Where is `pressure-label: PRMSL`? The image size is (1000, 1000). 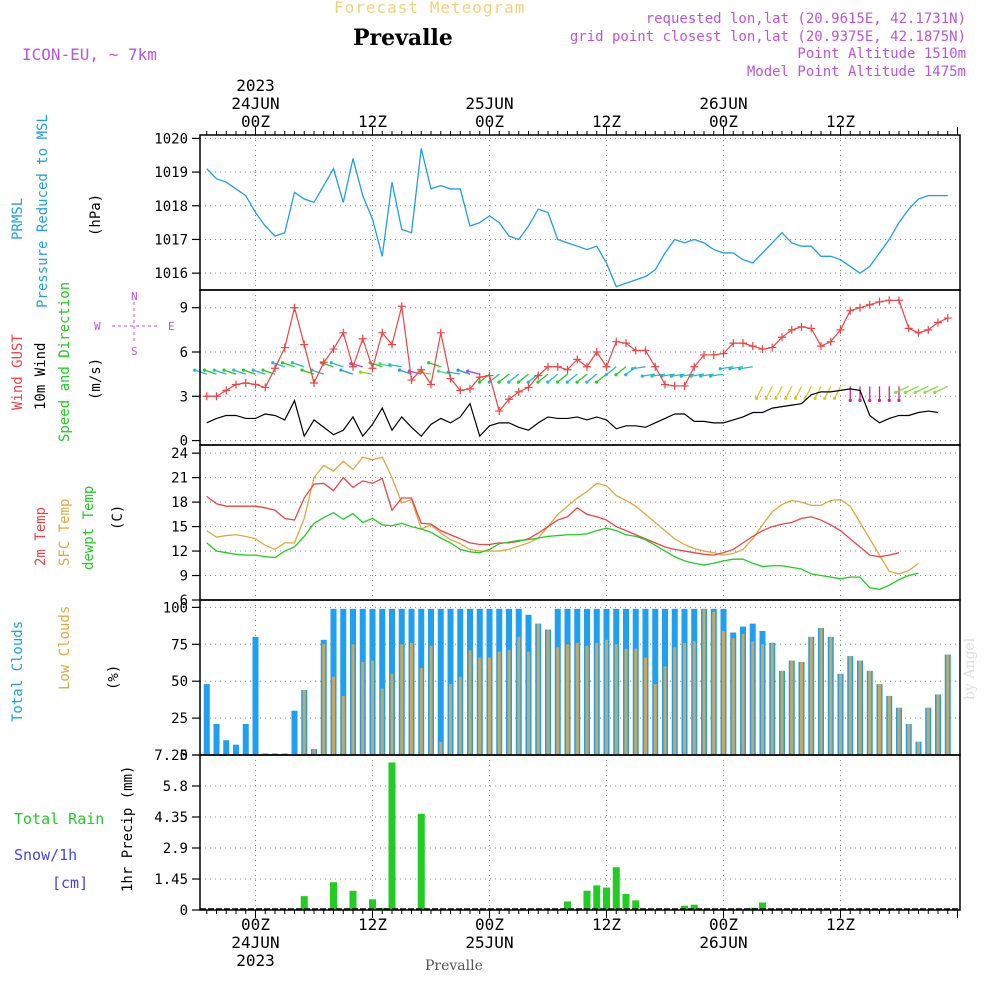
pressure-label: PRMSL is located at coordinates (18, 218).